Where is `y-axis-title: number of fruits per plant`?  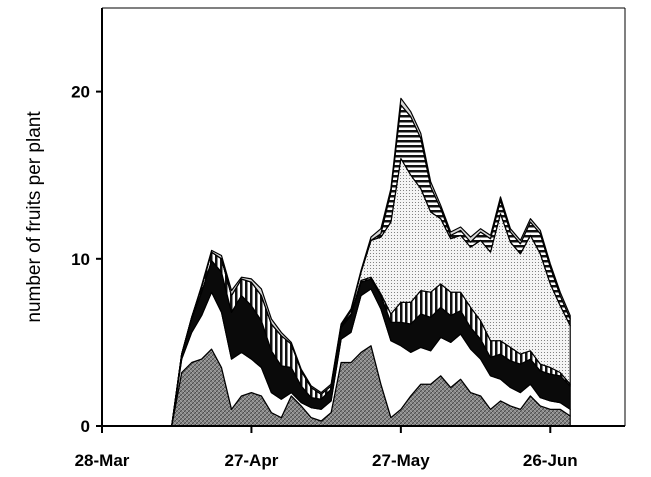 y-axis-title: number of fruits per plant is located at coordinates (34, 217).